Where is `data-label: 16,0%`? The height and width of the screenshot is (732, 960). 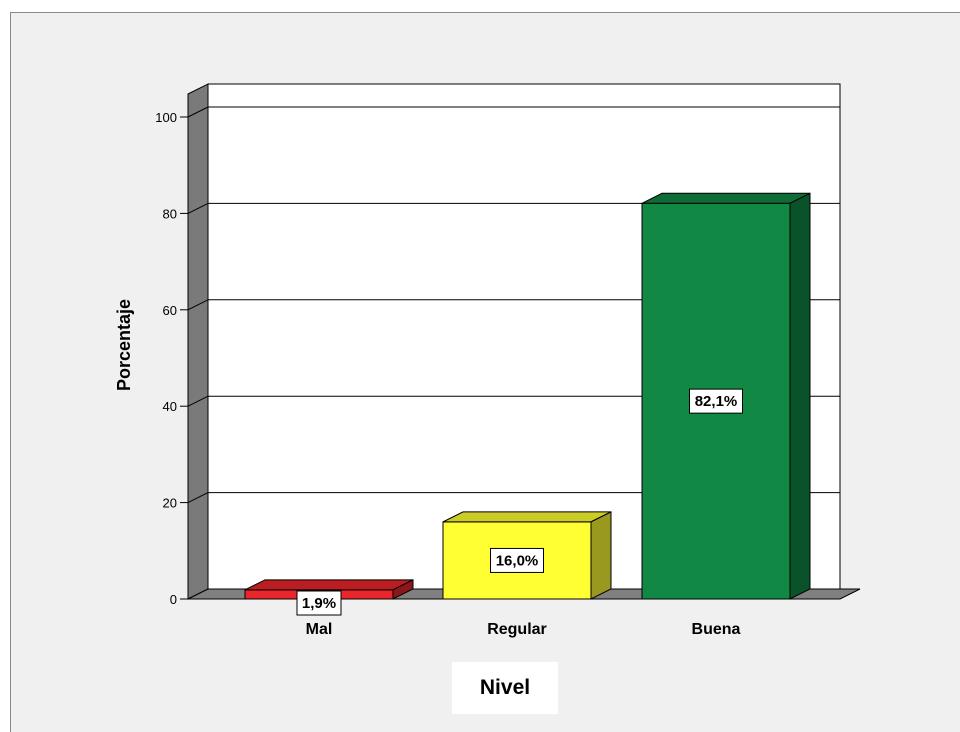 data-label: 16,0% is located at coordinates (517, 560).